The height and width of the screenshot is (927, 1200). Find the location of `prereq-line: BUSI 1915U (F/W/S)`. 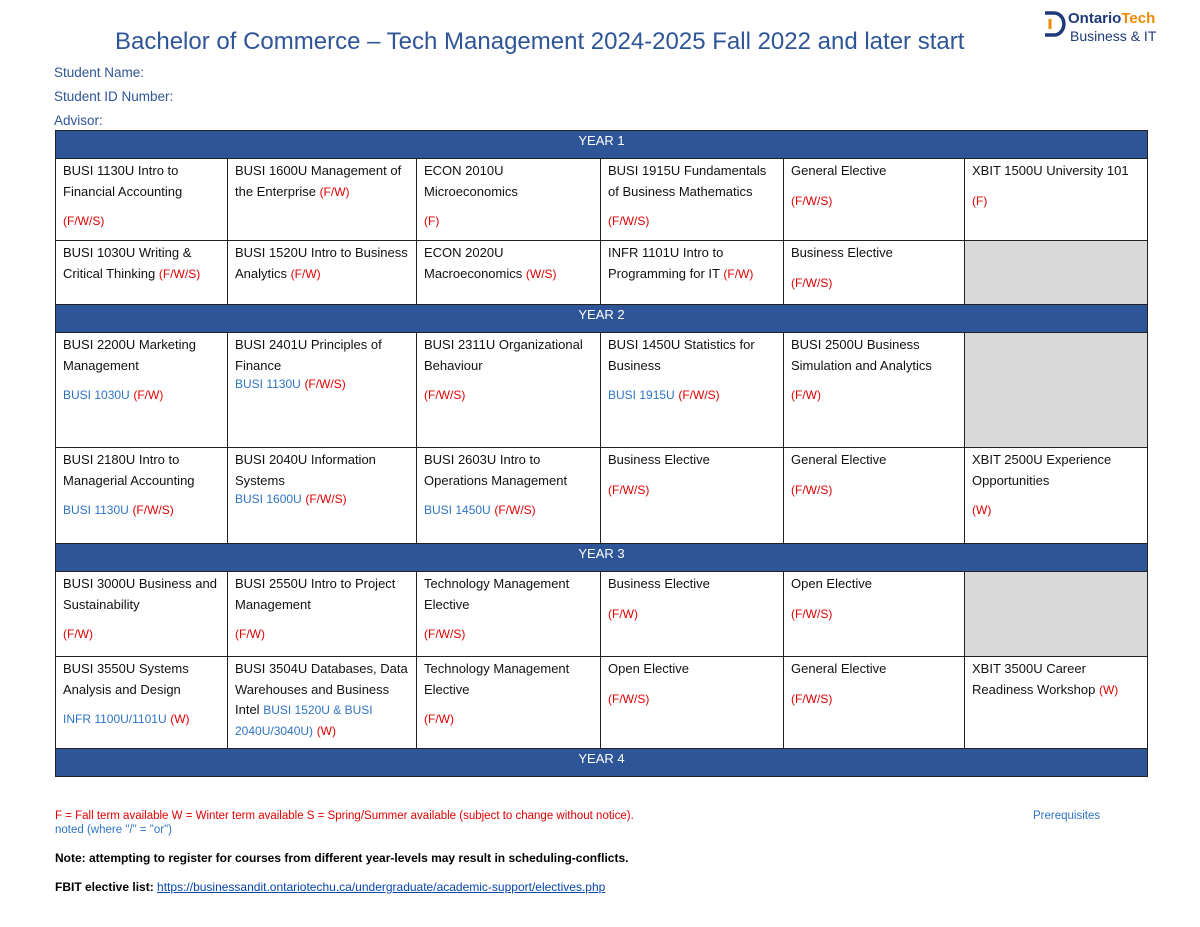

prereq-line: BUSI 1915U (F/W/S) is located at coordinates (692, 395).